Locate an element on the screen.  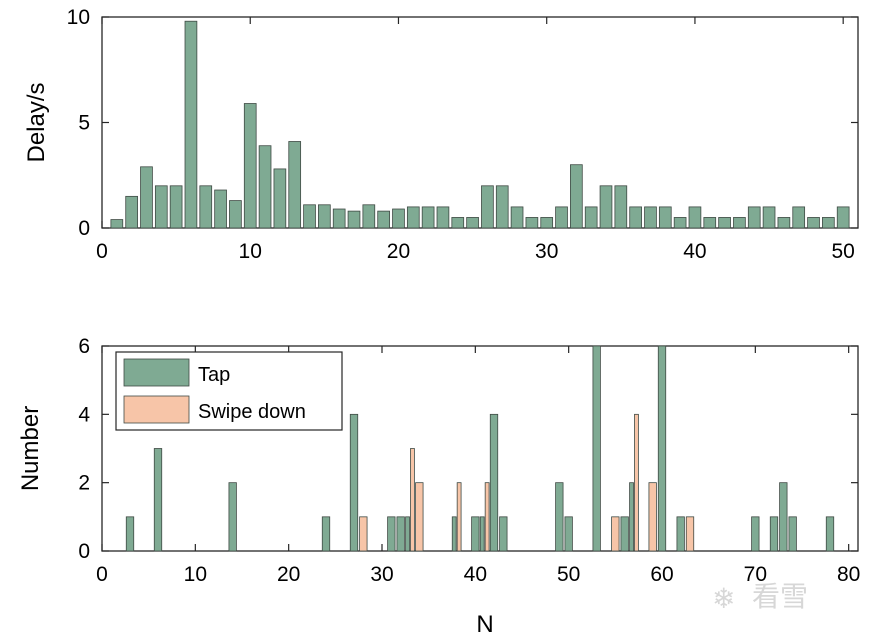
x-tick-label: 70 is located at coordinates (755, 574).